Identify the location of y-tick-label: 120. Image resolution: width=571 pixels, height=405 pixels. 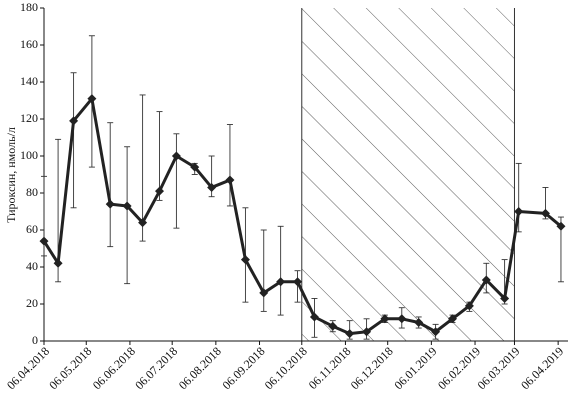
(29, 118).